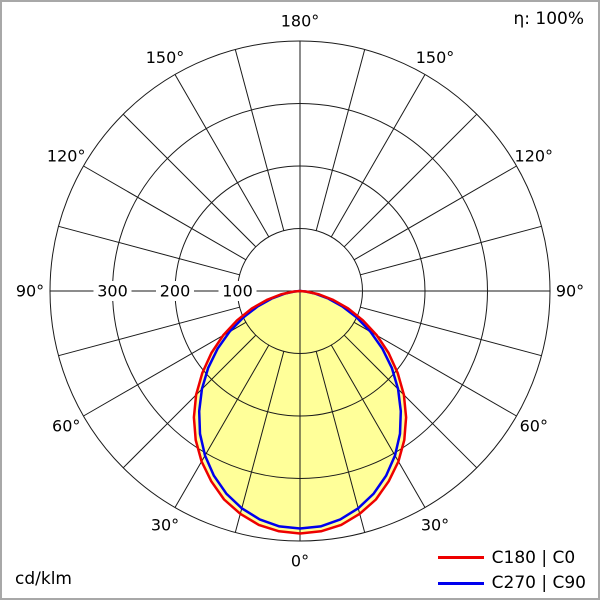  I want to click on radial-tick-label: 200, so click(175, 291).